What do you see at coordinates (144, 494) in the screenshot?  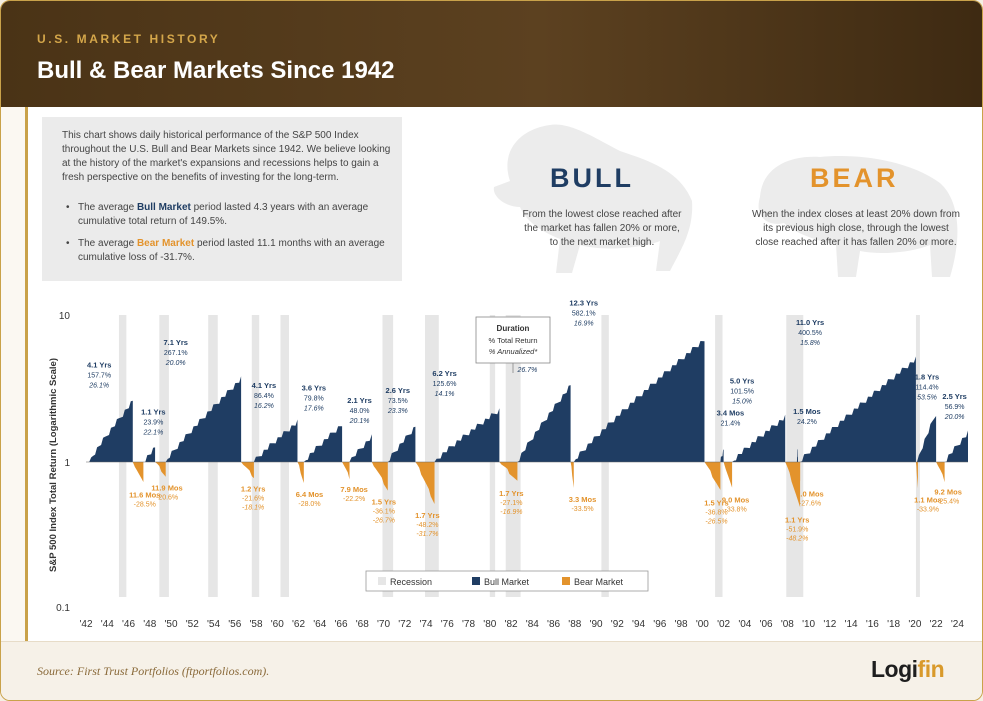 I see `bear-duration-label: 11.6 Mos` at bounding box center [144, 494].